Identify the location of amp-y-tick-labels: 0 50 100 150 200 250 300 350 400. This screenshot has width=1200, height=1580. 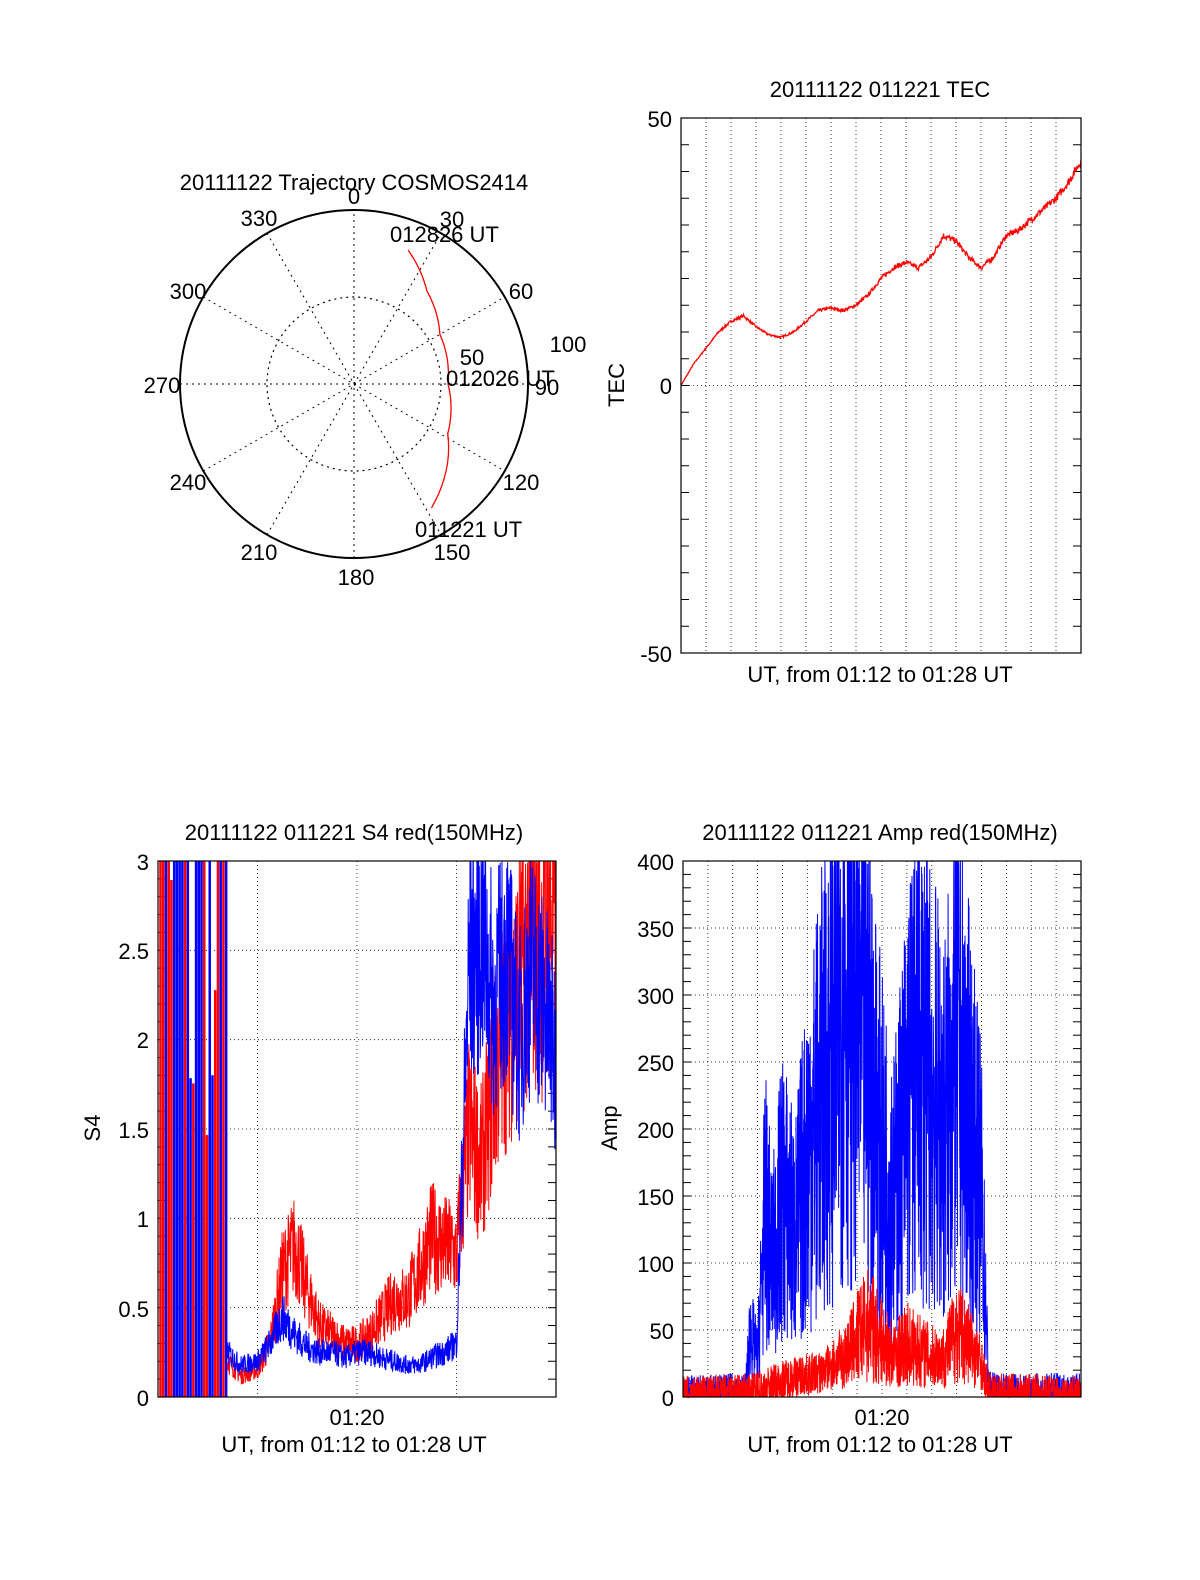
(655, 1130).